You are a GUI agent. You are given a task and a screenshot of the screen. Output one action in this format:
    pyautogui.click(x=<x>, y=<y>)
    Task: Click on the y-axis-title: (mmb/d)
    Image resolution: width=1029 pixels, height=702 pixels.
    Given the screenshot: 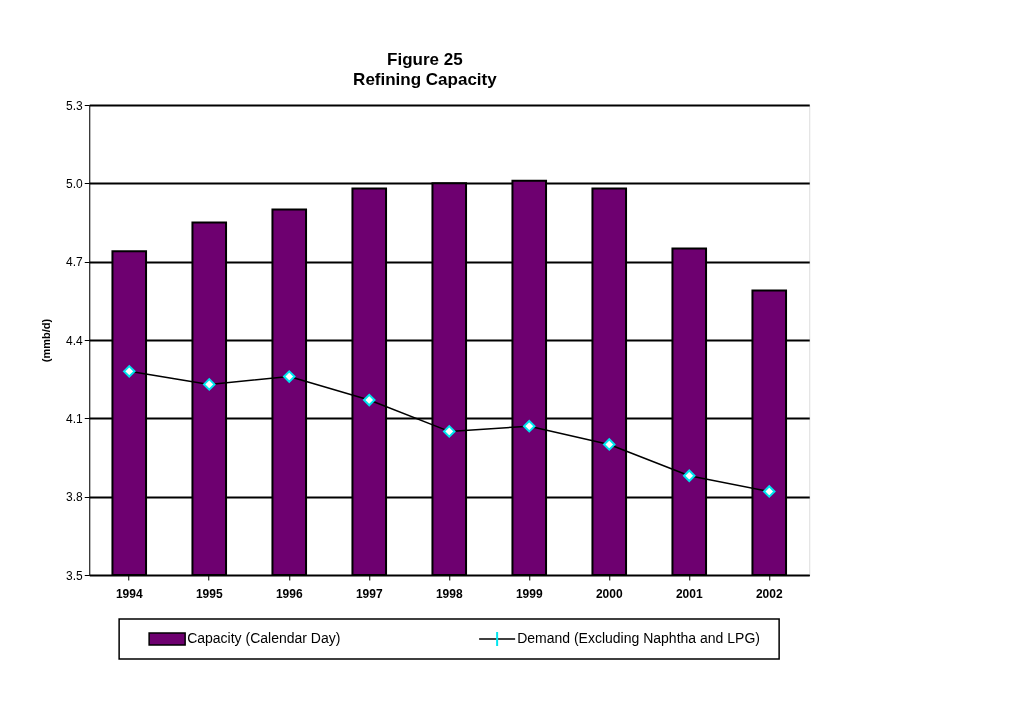 What is the action you would take?
    pyautogui.click(x=46, y=340)
    